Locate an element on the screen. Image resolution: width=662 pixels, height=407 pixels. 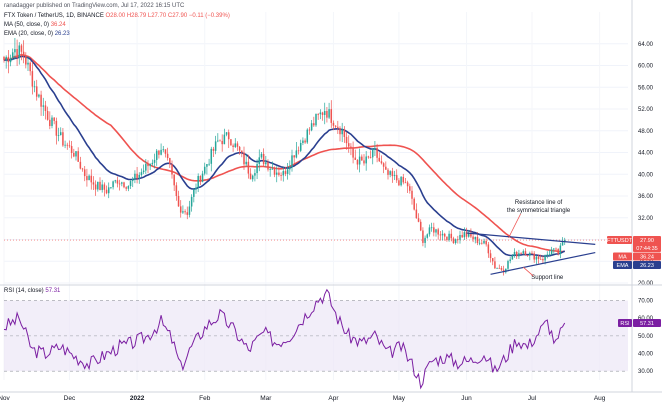
rsi-legend: RSI (14, close) 57.31 is located at coordinates (32, 291).